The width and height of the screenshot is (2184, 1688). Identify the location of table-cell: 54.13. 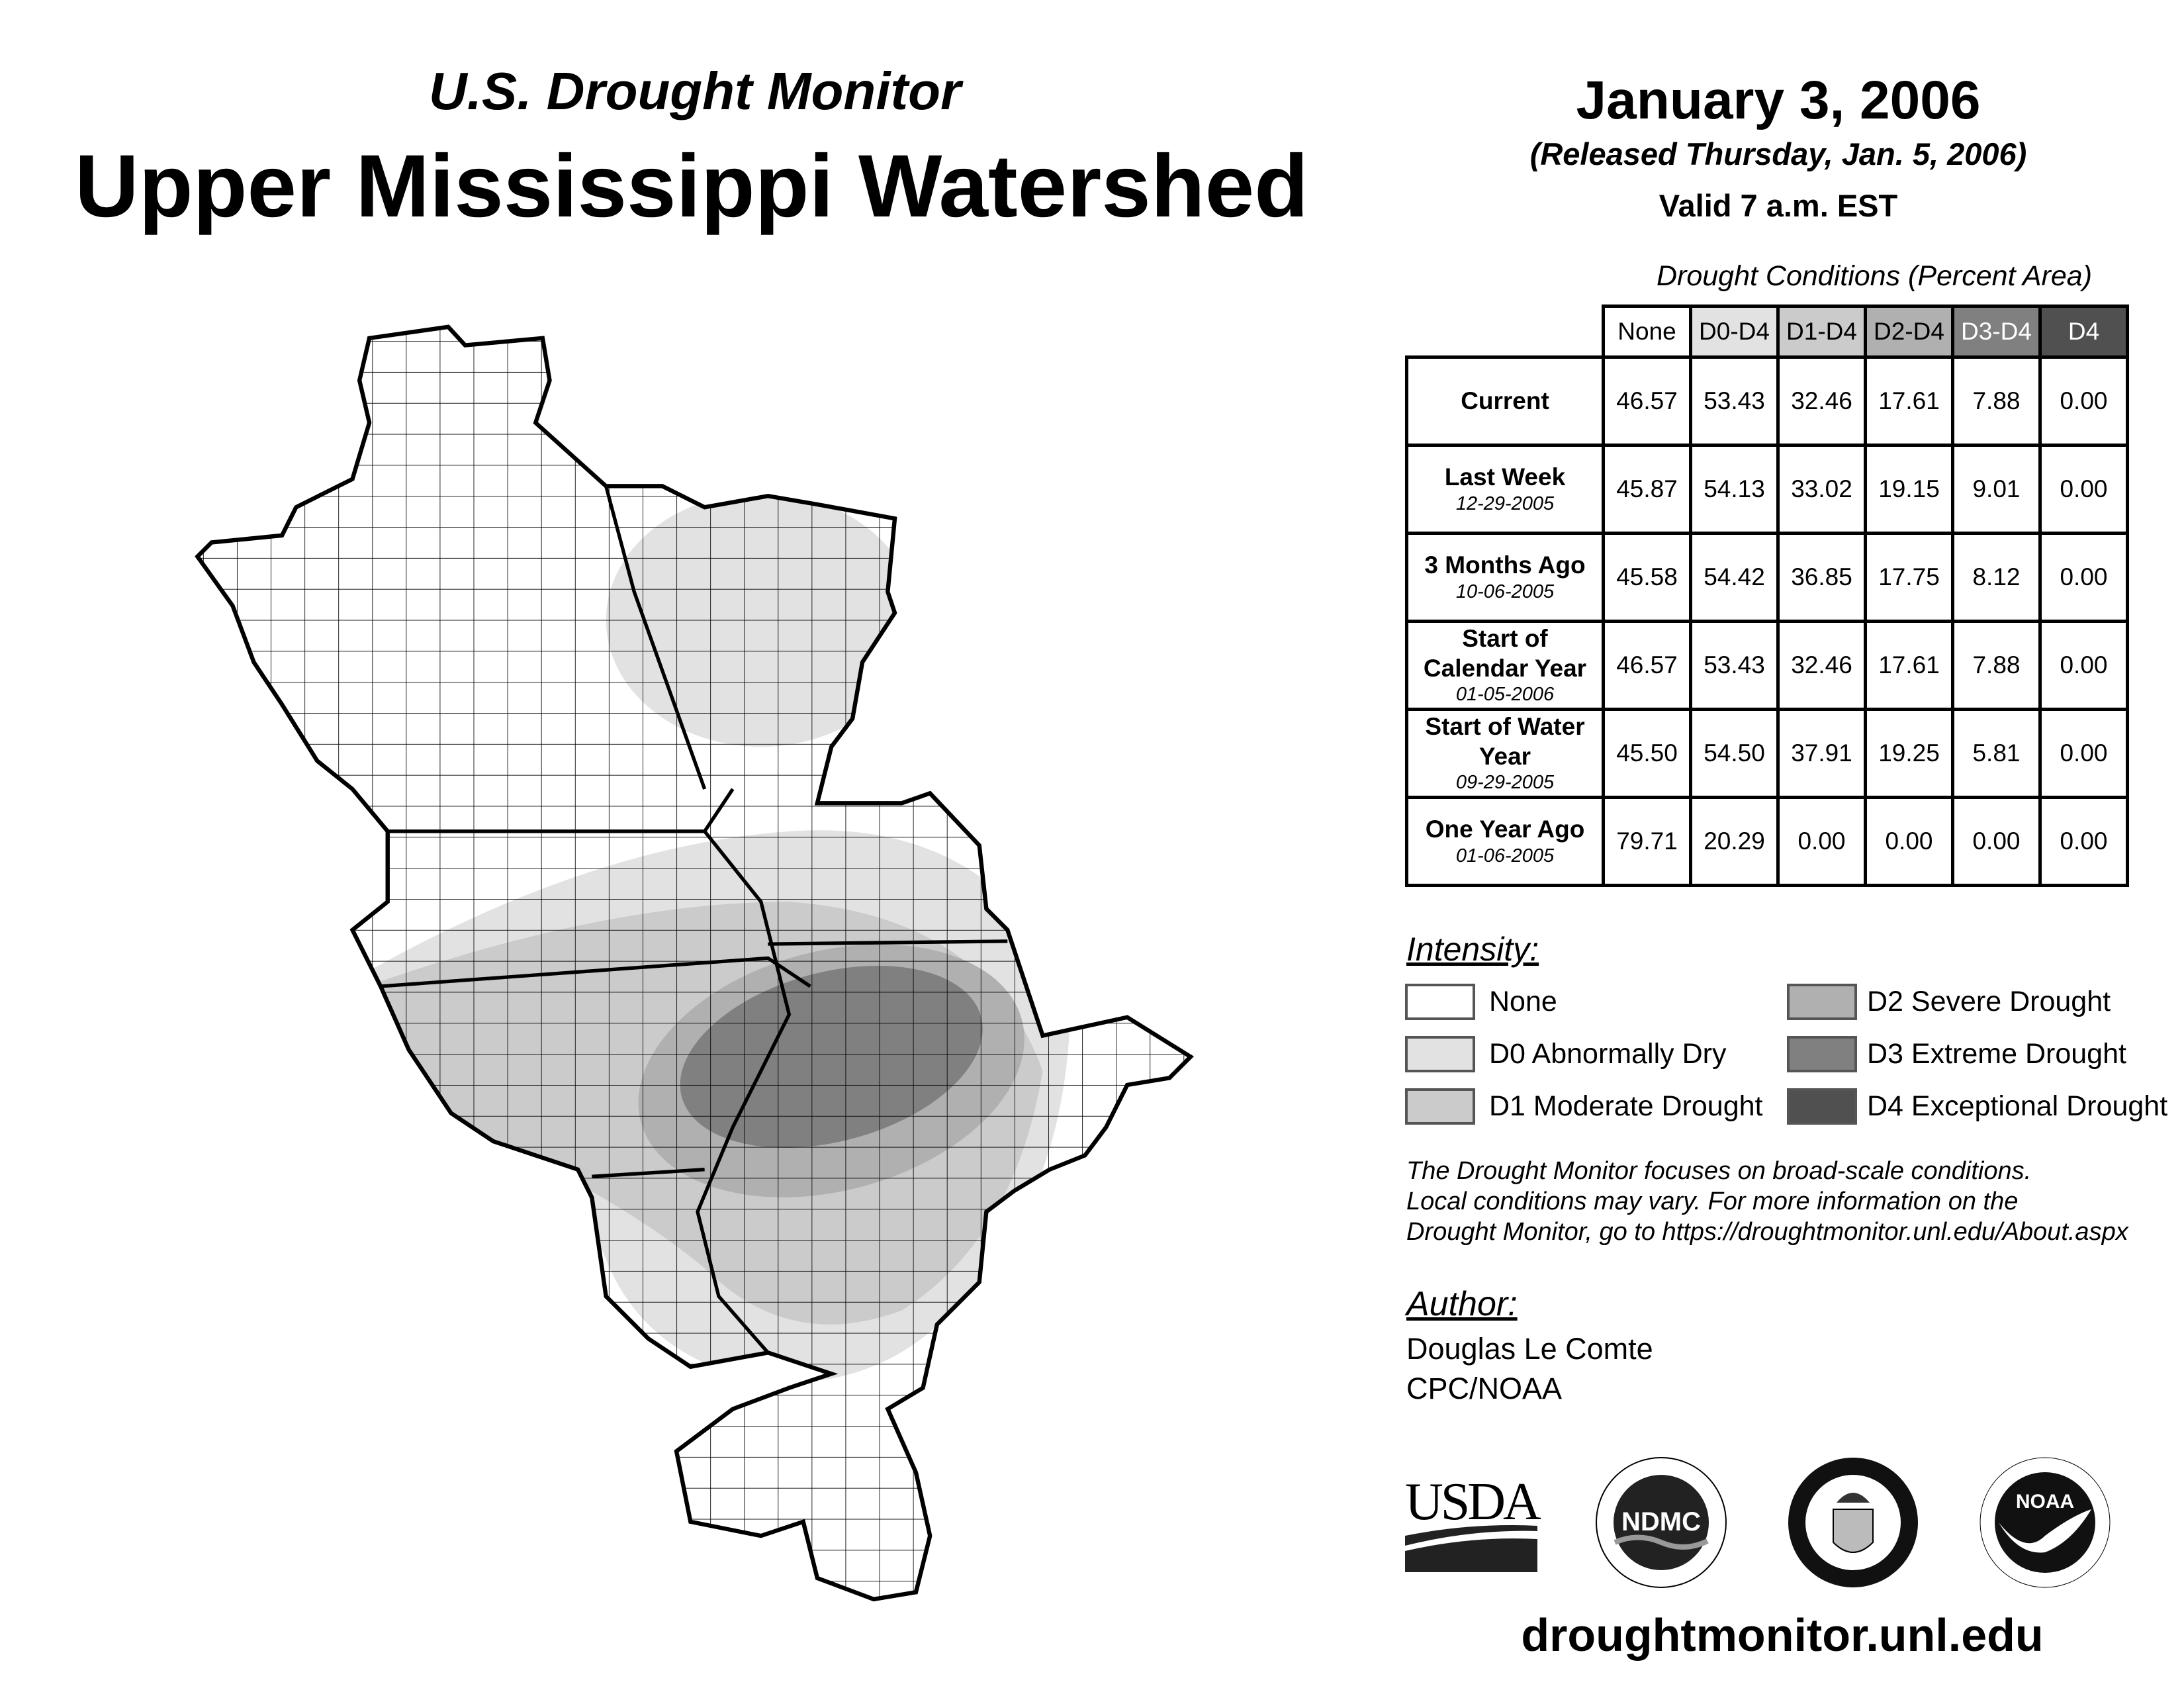
(1735, 489).